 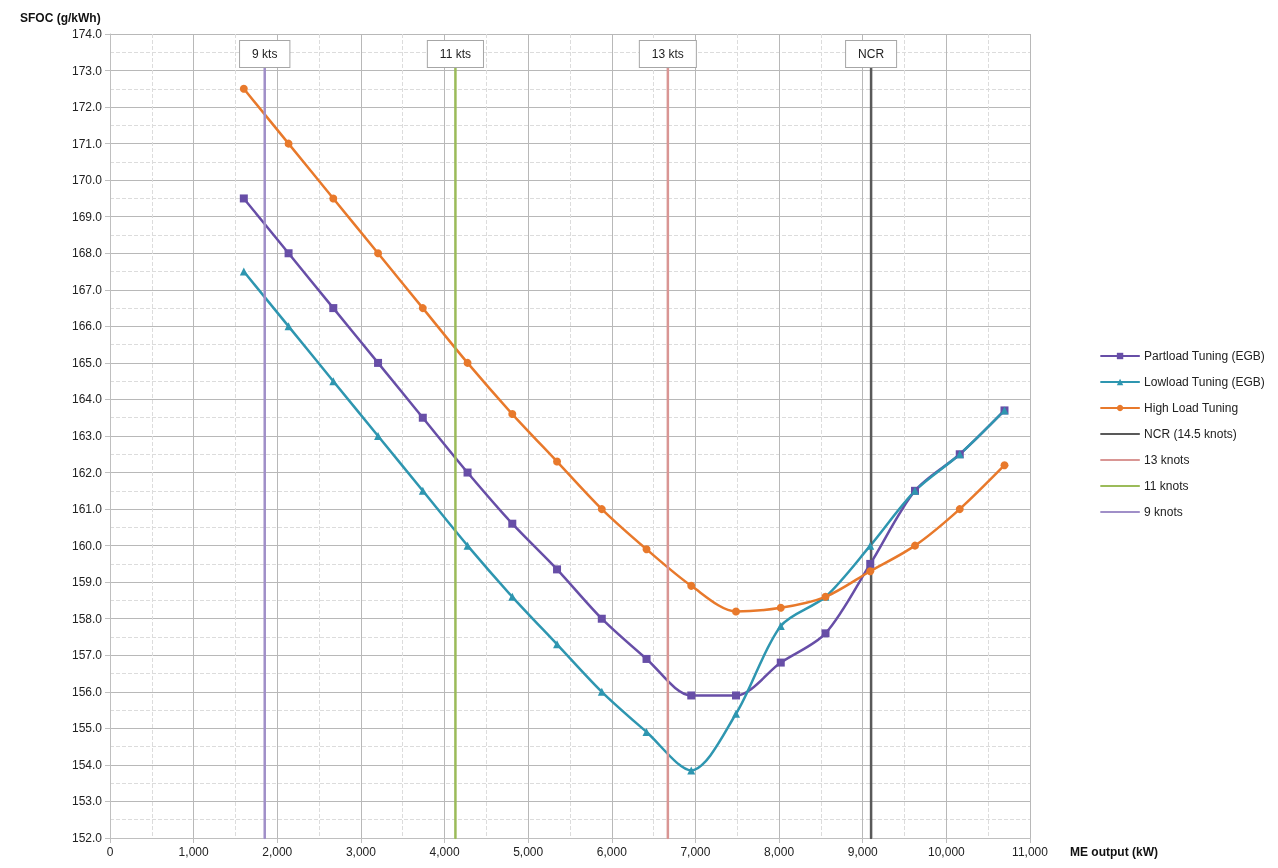 What do you see at coordinates (444, 852) in the screenshot?
I see `x-tick-label: 4,000` at bounding box center [444, 852].